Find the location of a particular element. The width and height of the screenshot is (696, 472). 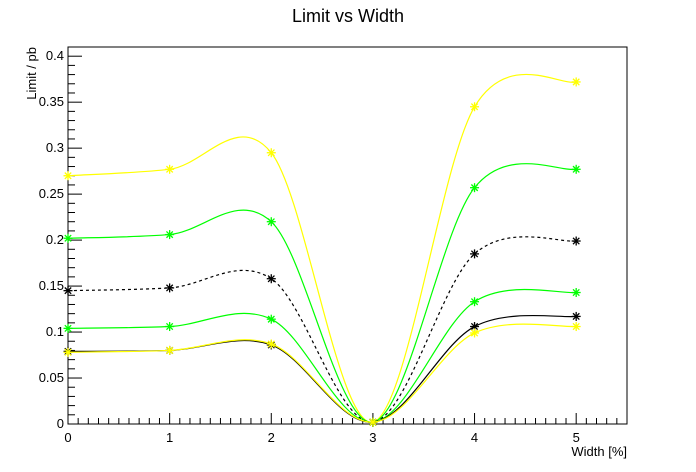

x-tick-label: 3 is located at coordinates (372, 437).